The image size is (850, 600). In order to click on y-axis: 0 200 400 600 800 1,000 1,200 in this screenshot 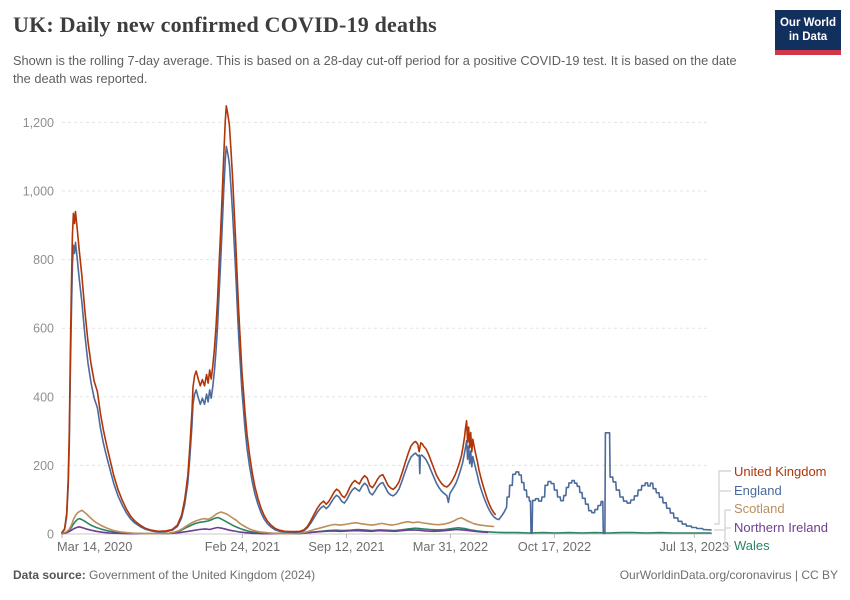, I will do `click(38, 329)`.